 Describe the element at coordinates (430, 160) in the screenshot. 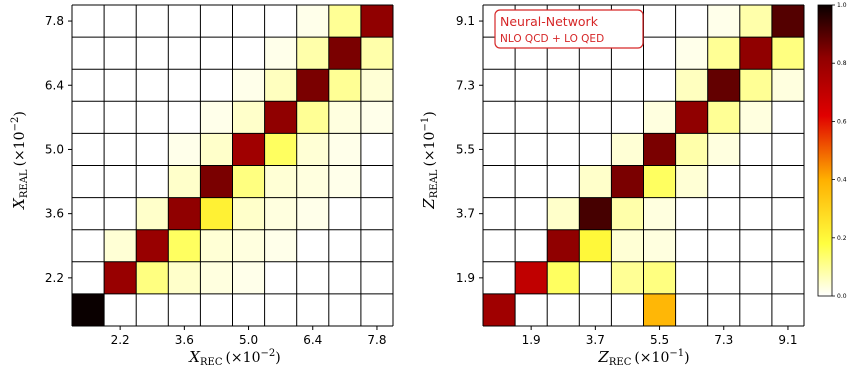

I see `y-axis-label-z: ZREAL(×10−1)` at that location.